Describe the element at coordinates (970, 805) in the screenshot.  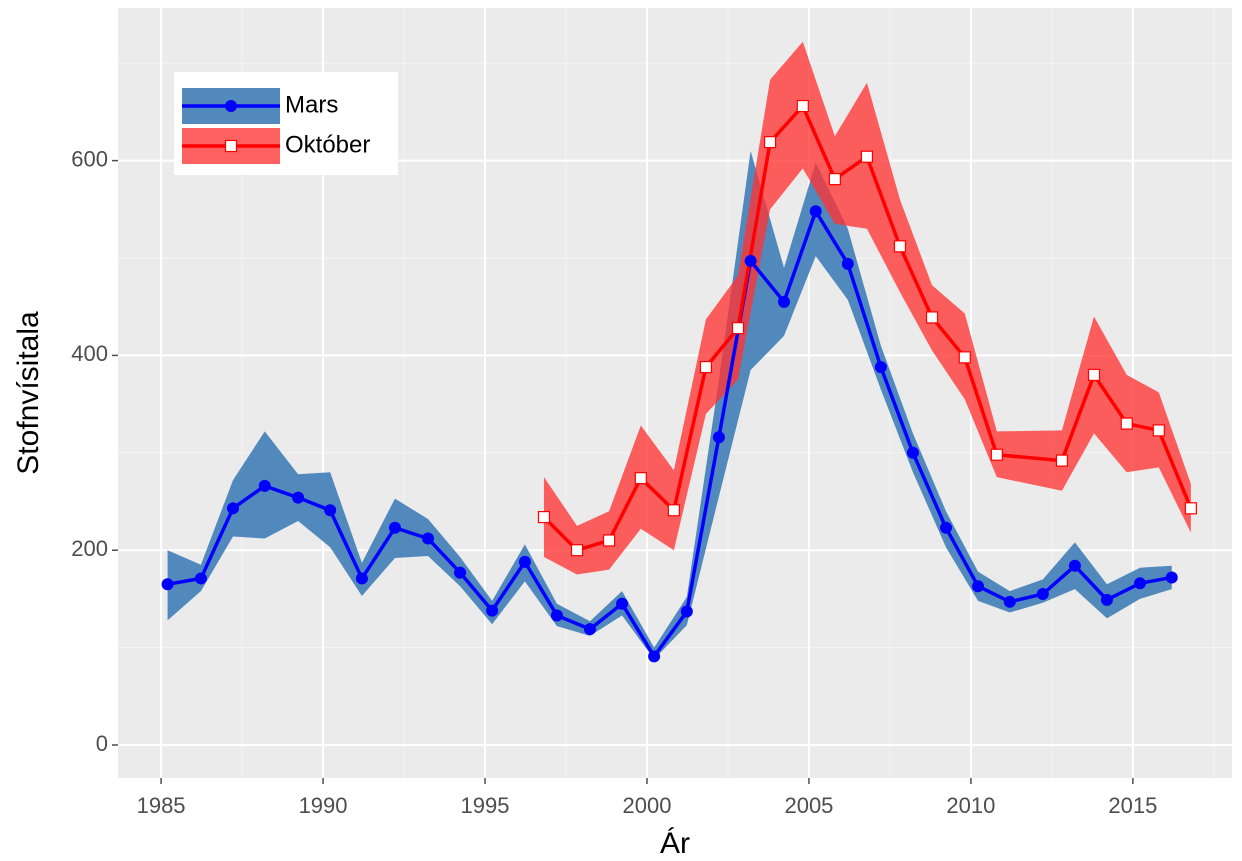
I see `x-tick-label: 2010` at that location.